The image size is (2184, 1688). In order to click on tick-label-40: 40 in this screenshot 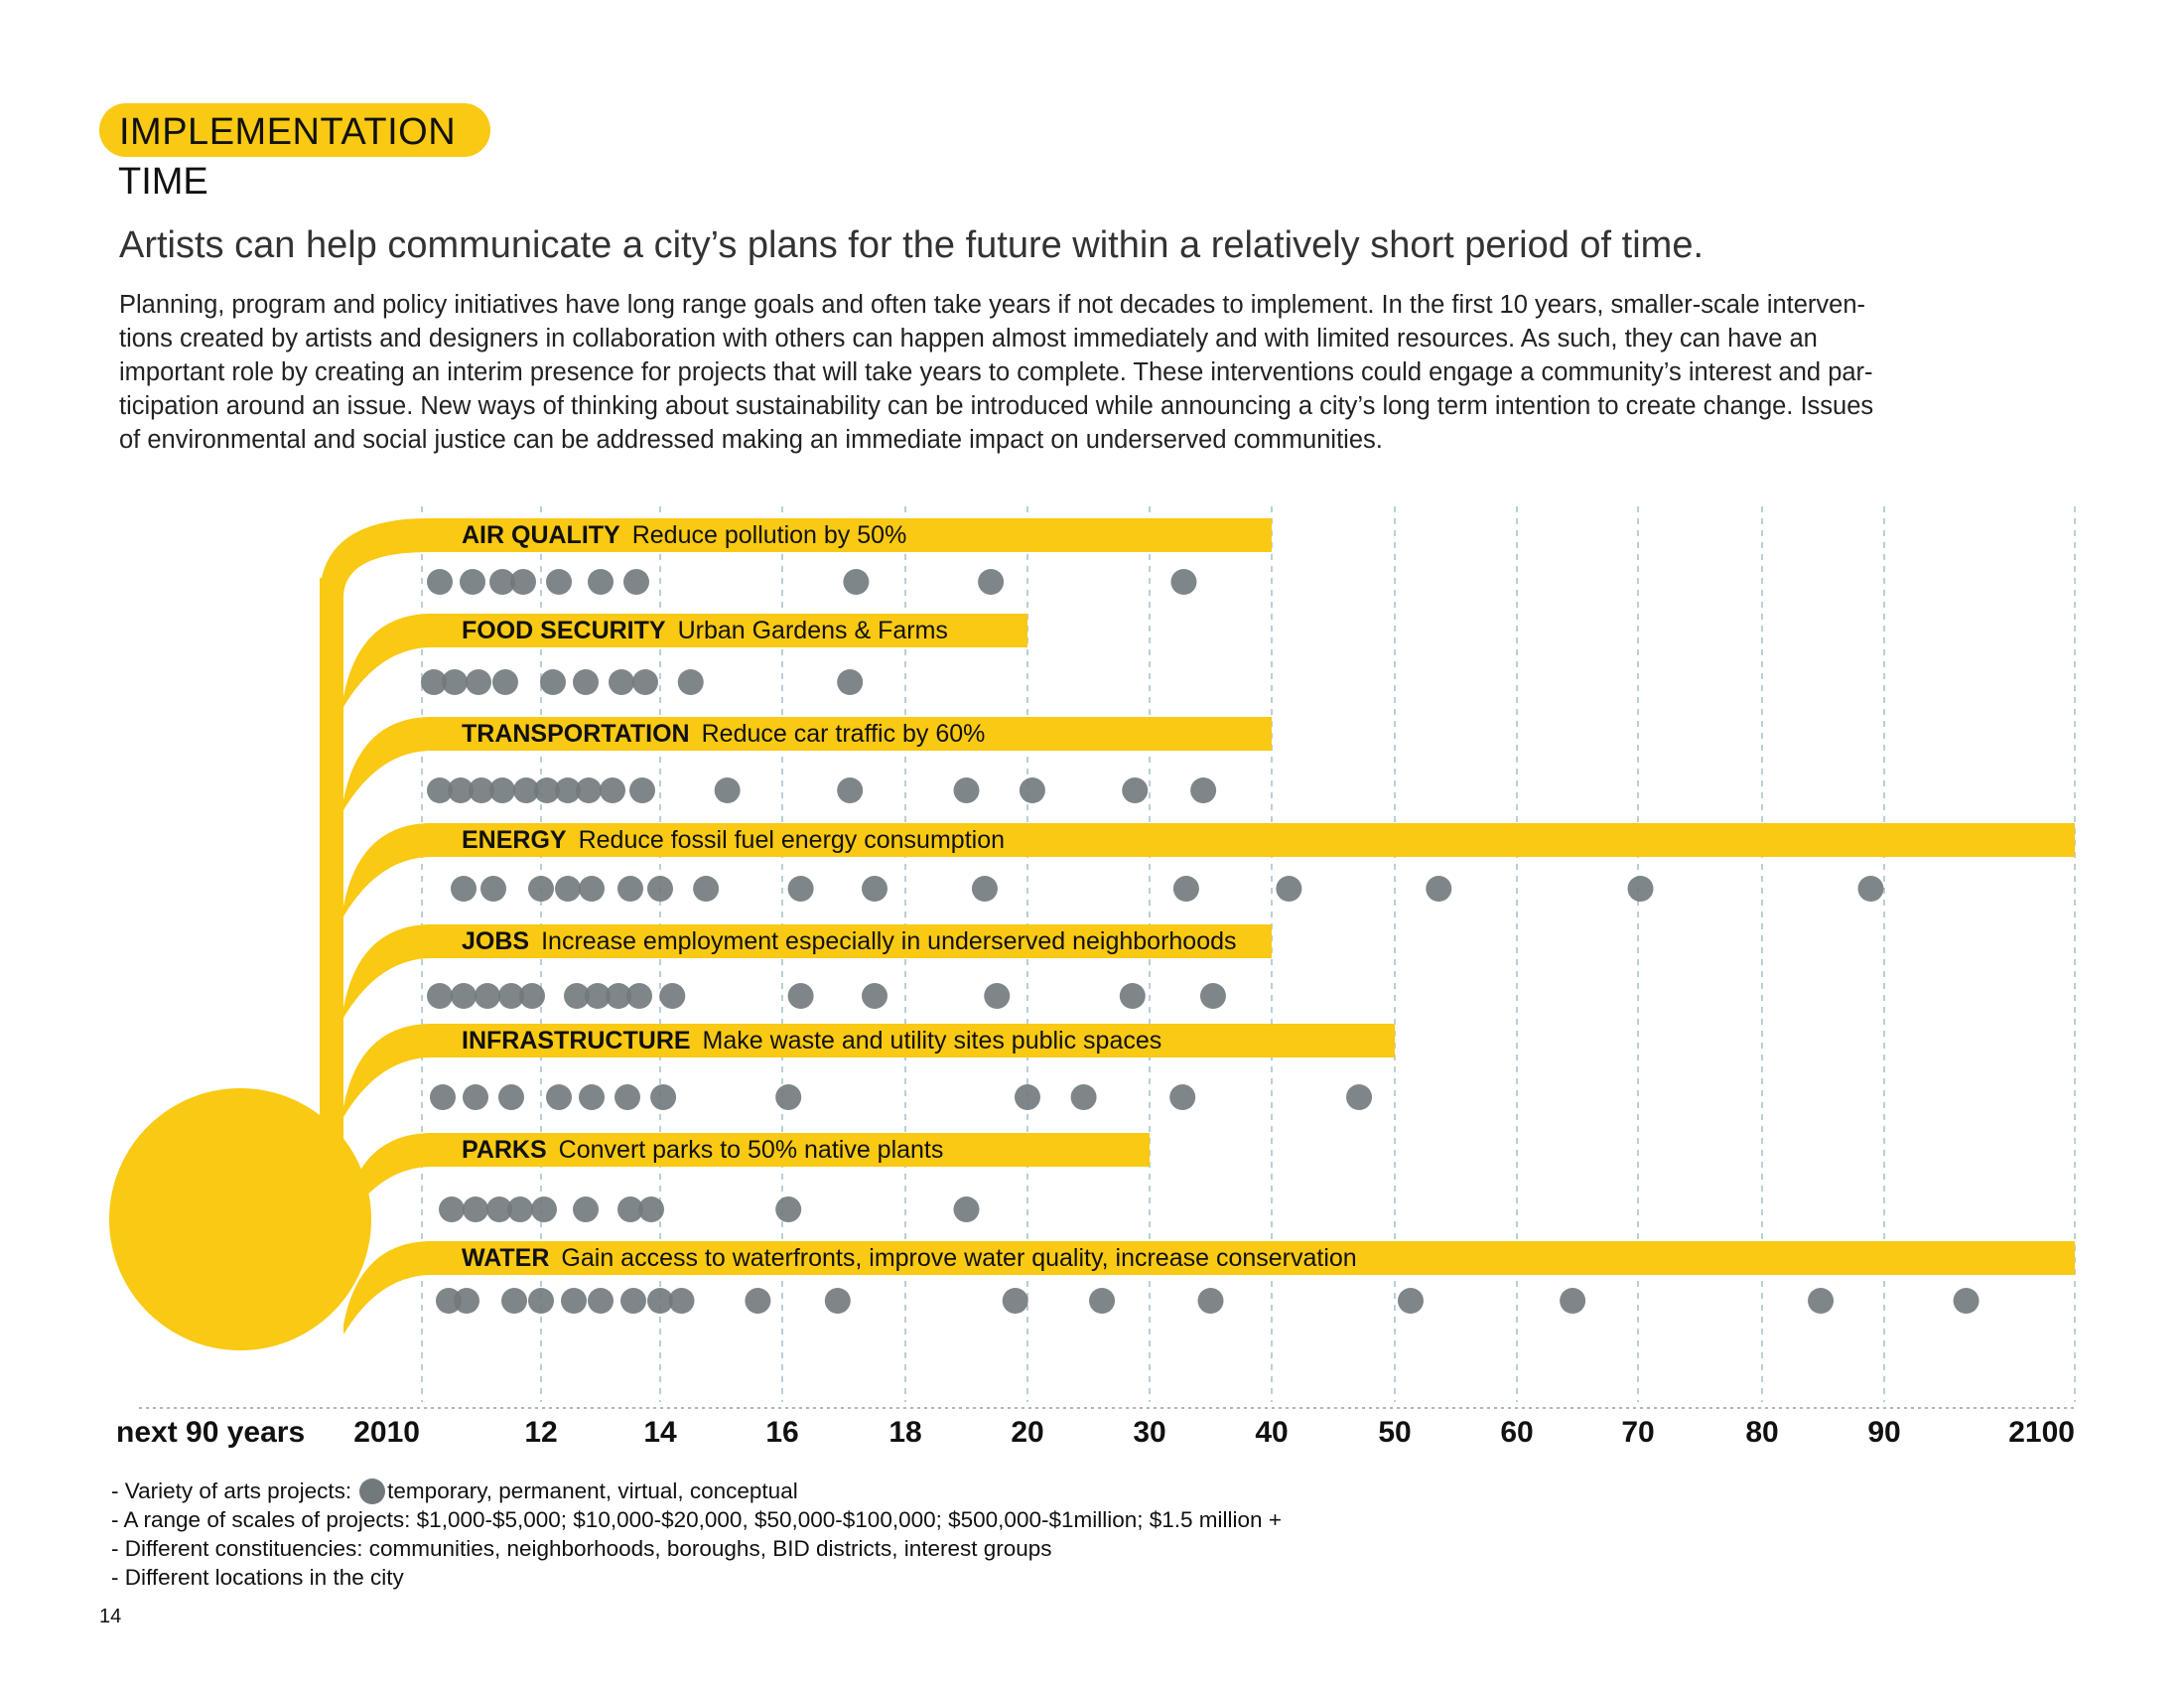, I will do `click(1271, 1432)`.